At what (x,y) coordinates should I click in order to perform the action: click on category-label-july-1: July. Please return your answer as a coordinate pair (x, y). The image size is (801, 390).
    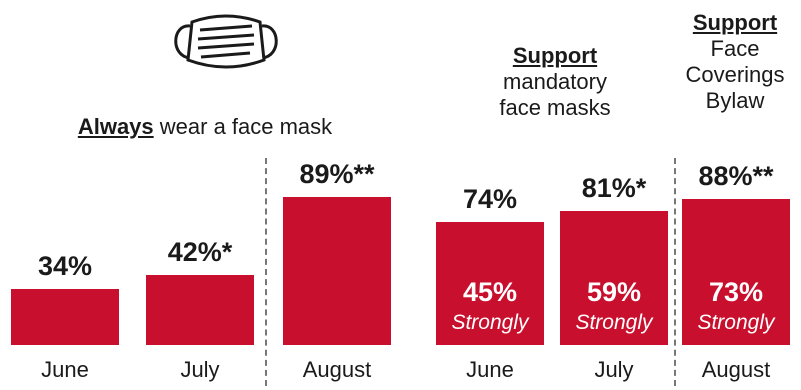
    Looking at the image, I should click on (200, 369).